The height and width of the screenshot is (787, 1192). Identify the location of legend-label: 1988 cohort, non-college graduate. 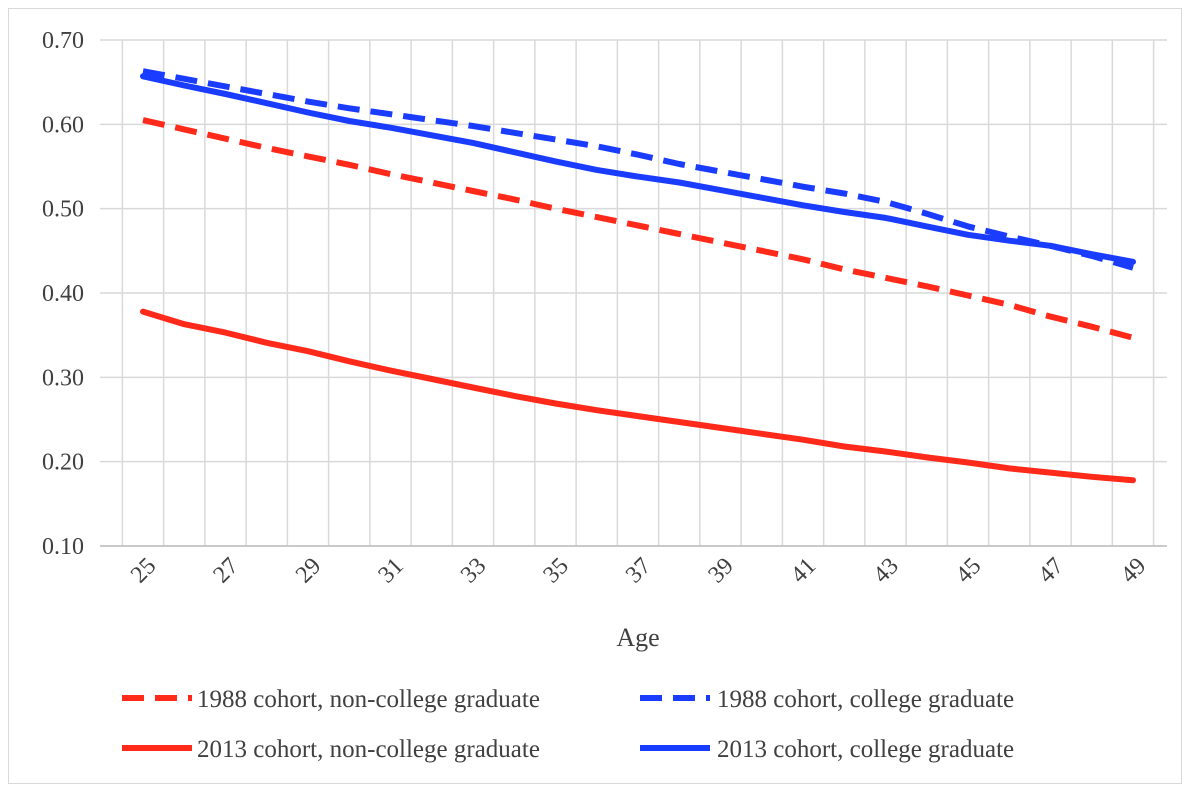
(368, 699).